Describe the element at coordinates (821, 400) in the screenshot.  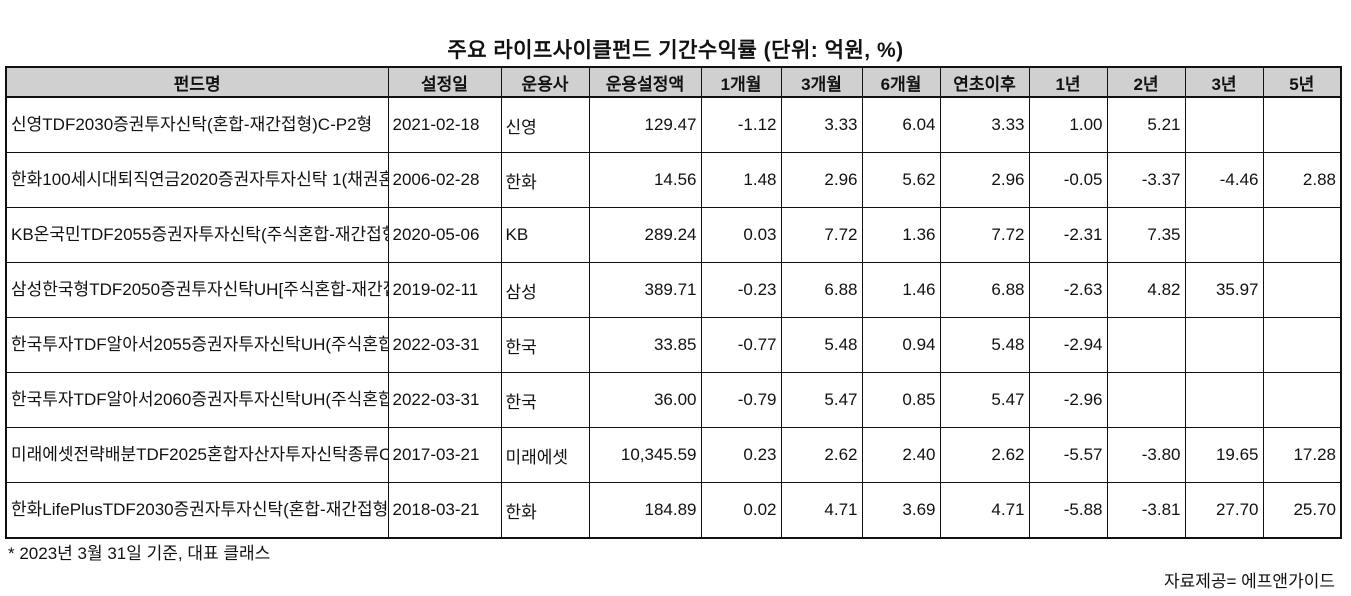
I see `return-3m: 5.47` at that location.